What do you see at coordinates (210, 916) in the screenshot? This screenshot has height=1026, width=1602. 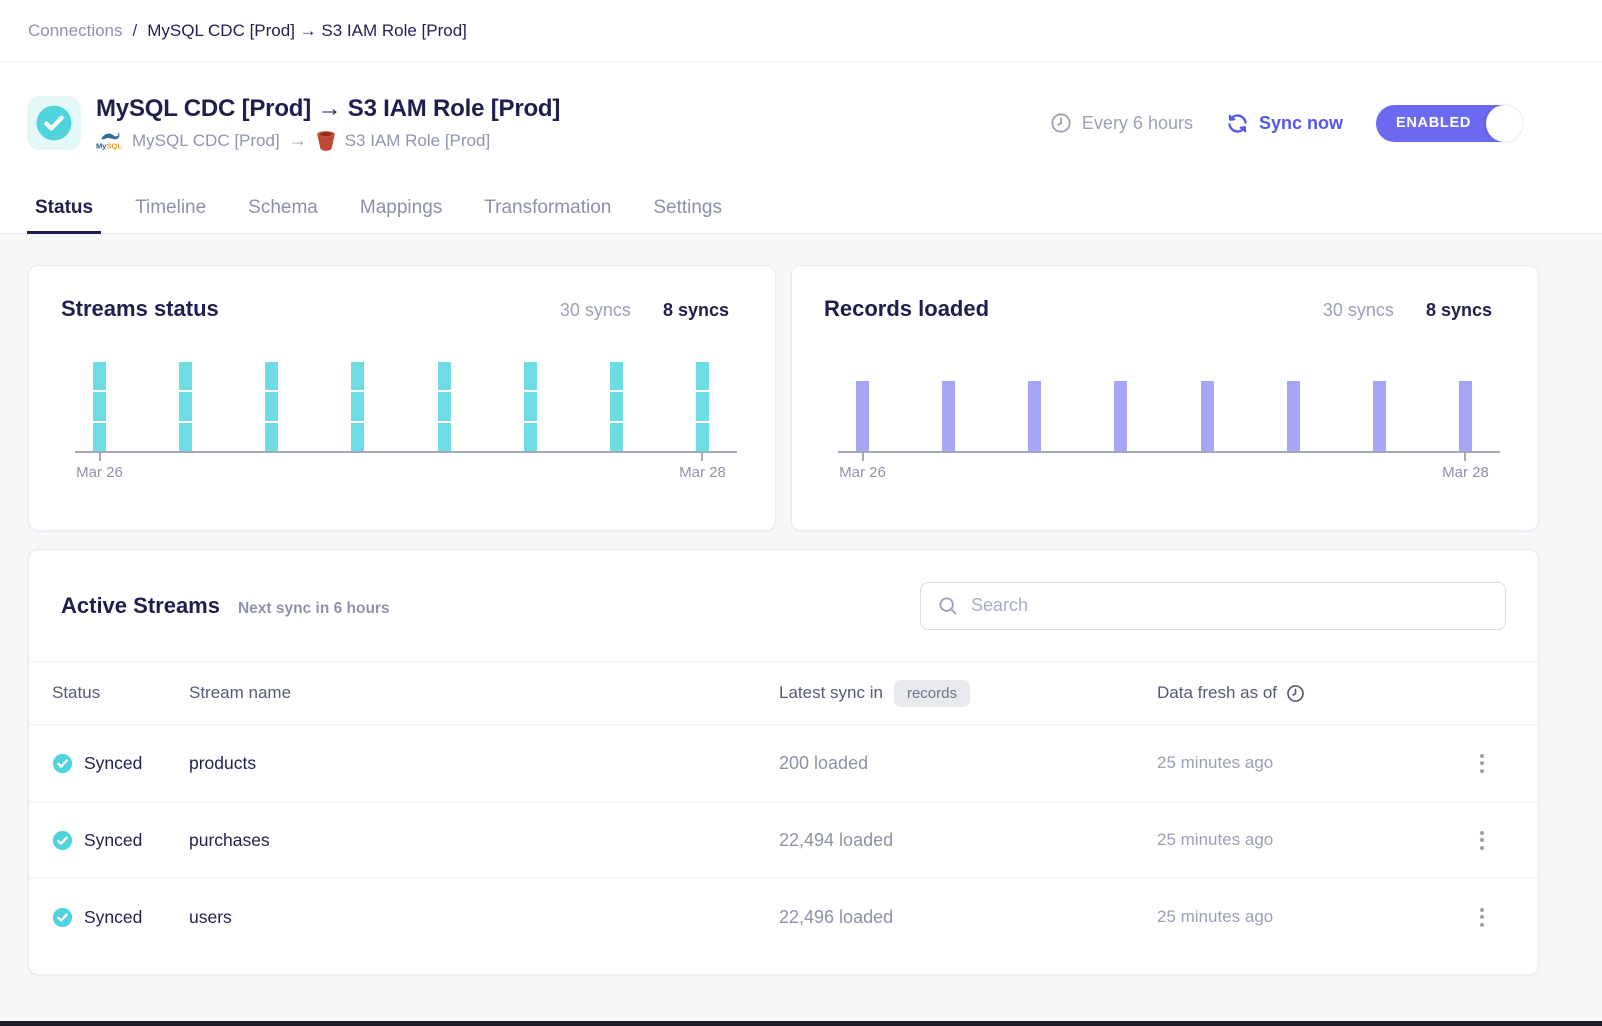 I see `stream-name: users` at bounding box center [210, 916].